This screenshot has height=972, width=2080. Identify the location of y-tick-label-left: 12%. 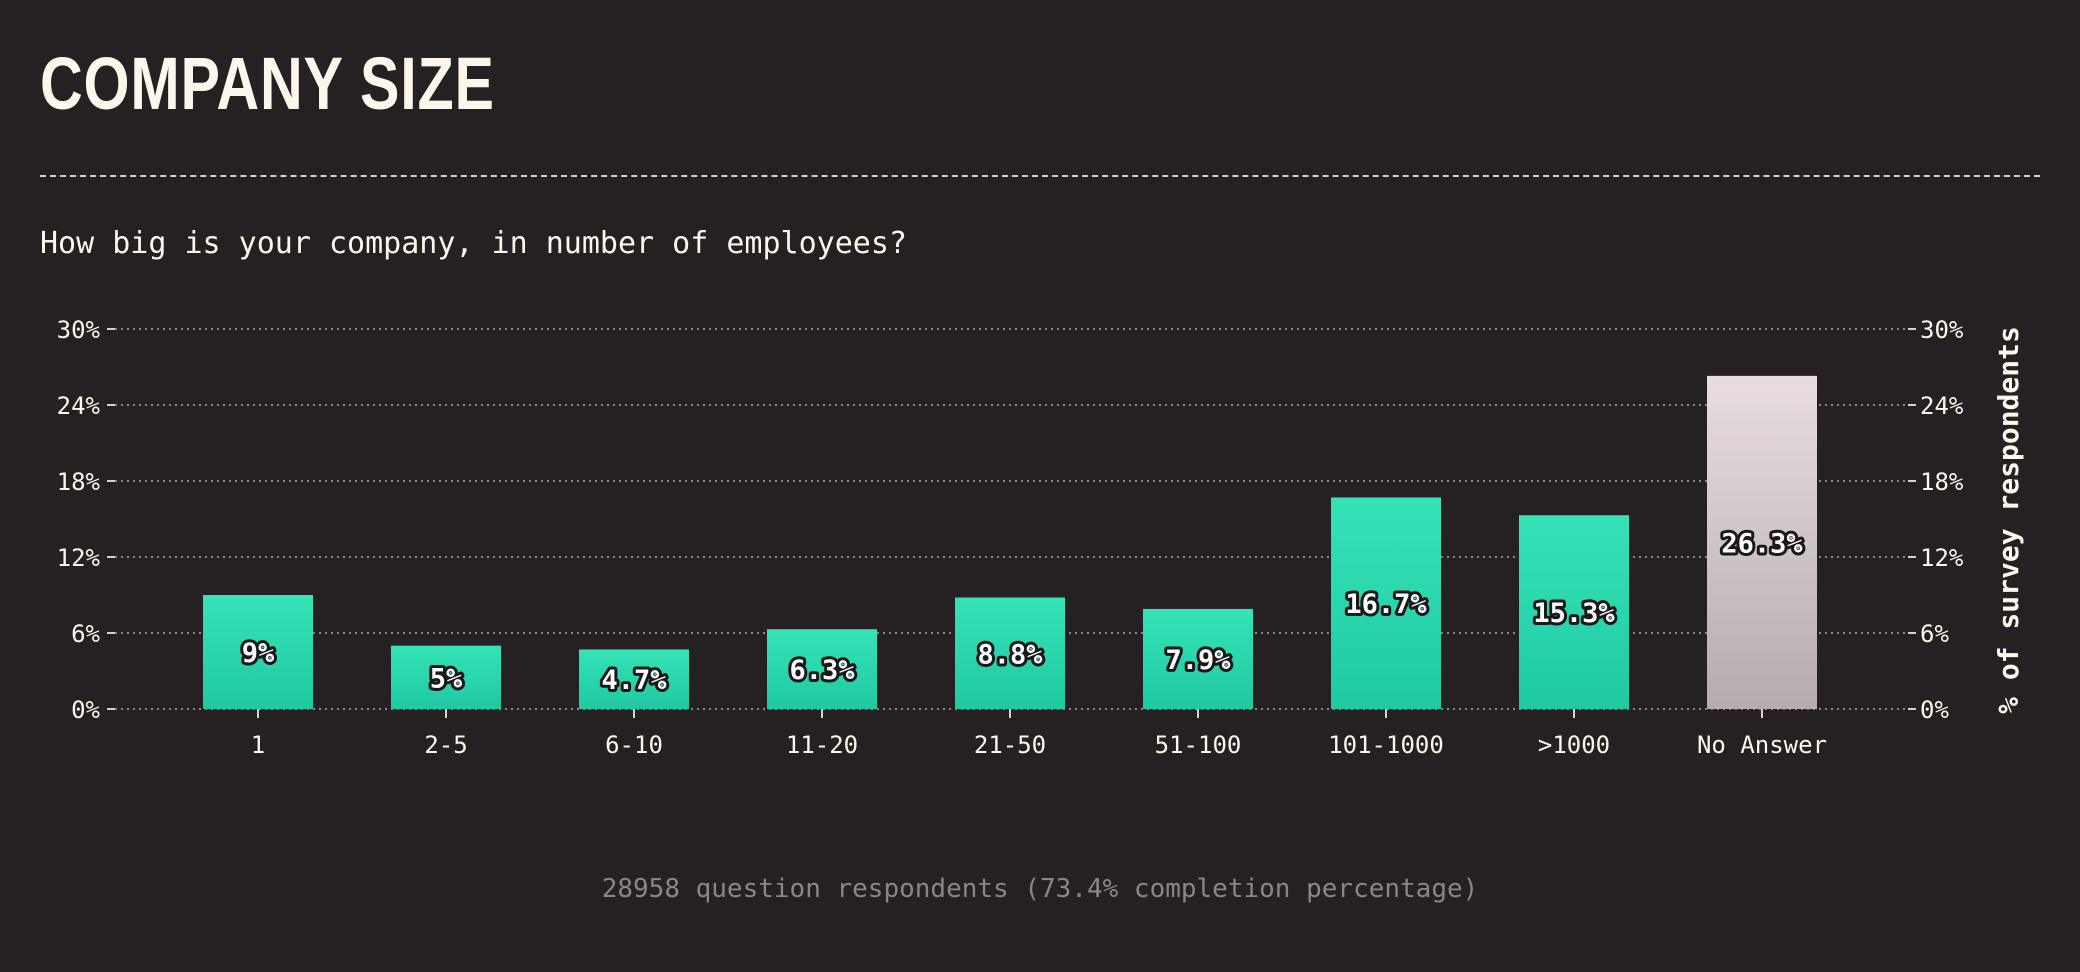
(79, 558).